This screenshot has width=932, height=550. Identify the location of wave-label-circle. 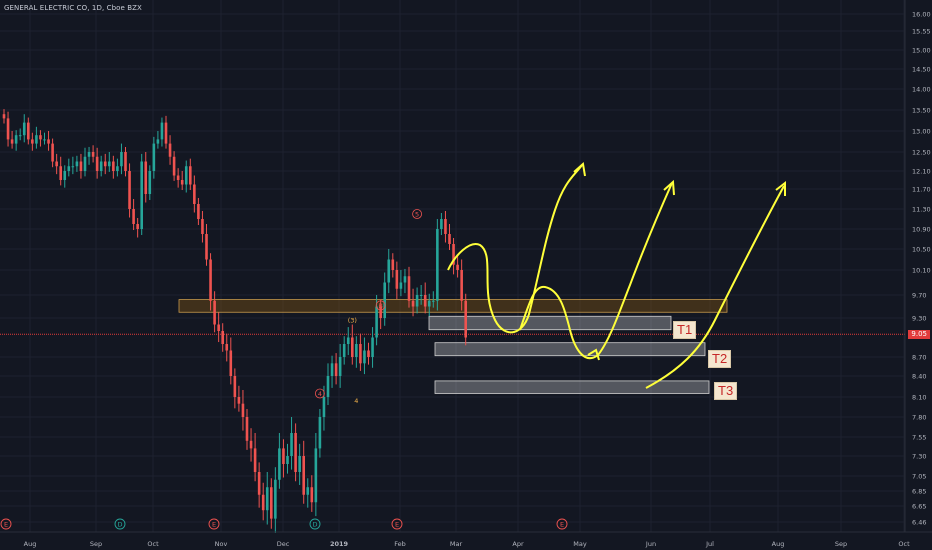
(417, 214).